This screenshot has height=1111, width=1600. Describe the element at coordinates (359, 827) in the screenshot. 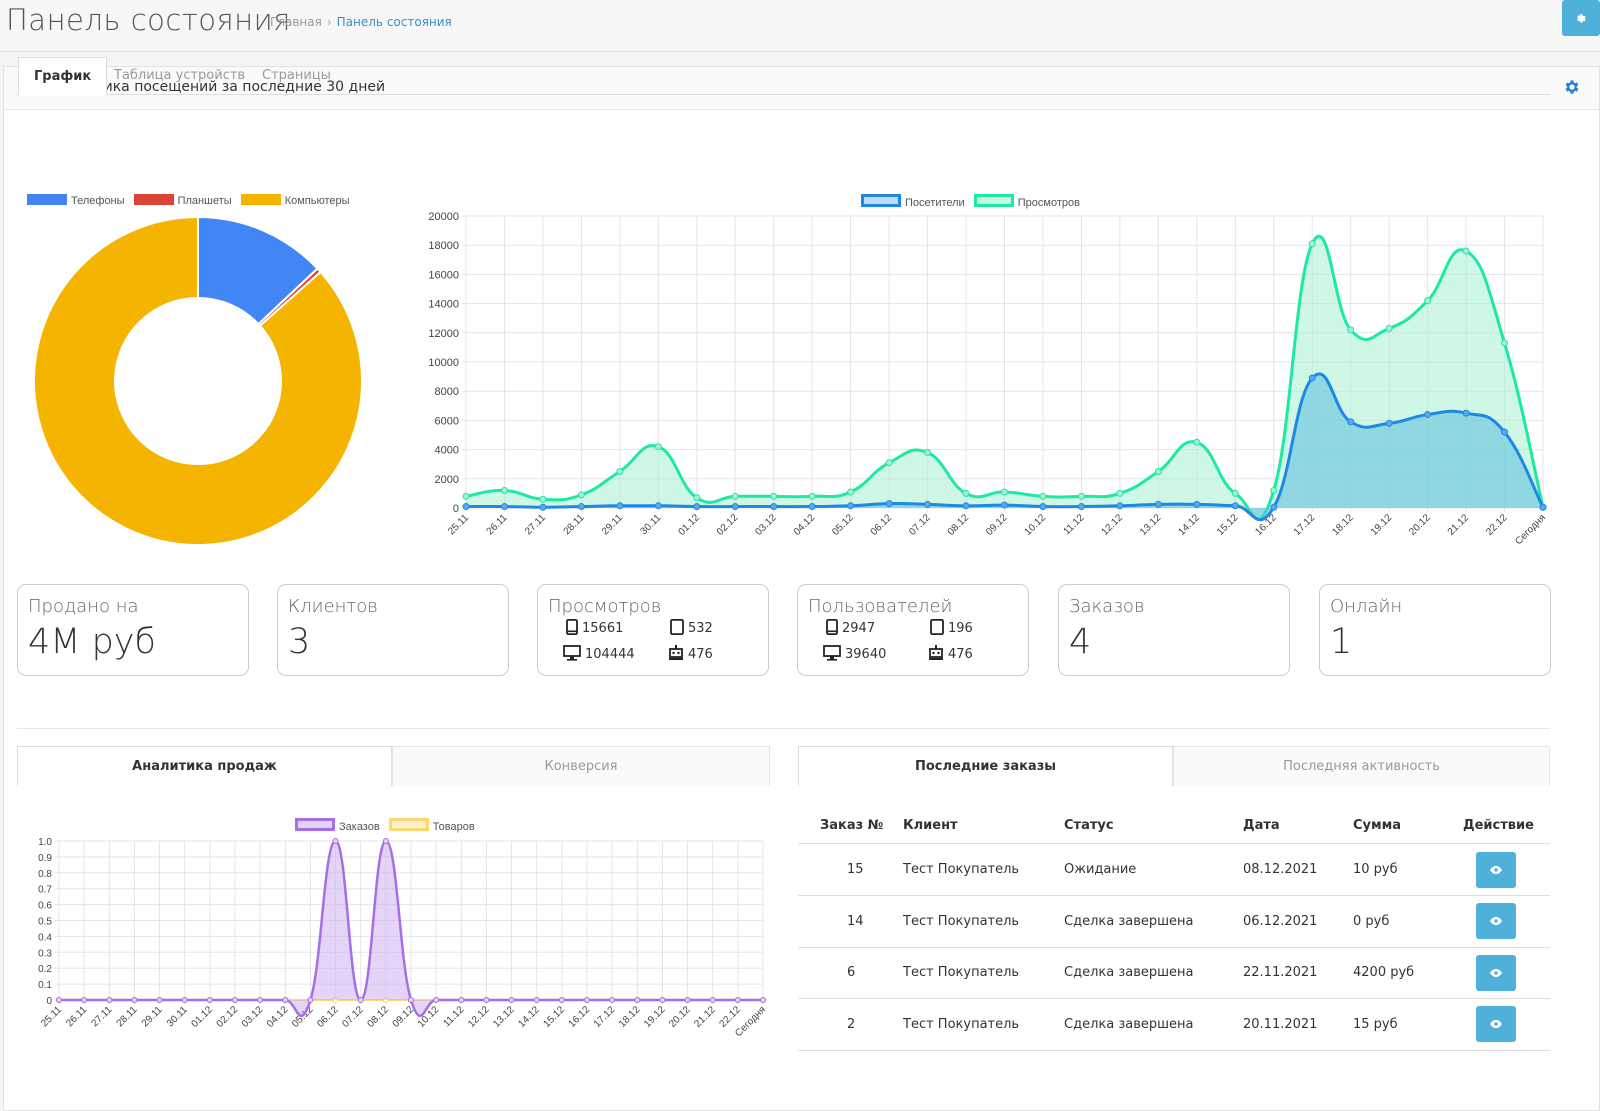

I see `legend-orders: Заказов` at that location.